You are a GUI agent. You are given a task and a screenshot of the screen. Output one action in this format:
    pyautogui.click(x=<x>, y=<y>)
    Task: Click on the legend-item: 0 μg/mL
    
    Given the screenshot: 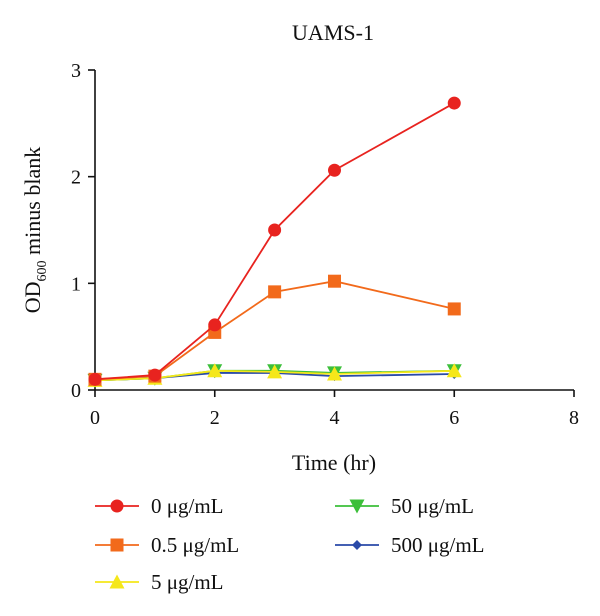 What is the action you would take?
    pyautogui.click(x=159, y=506)
    